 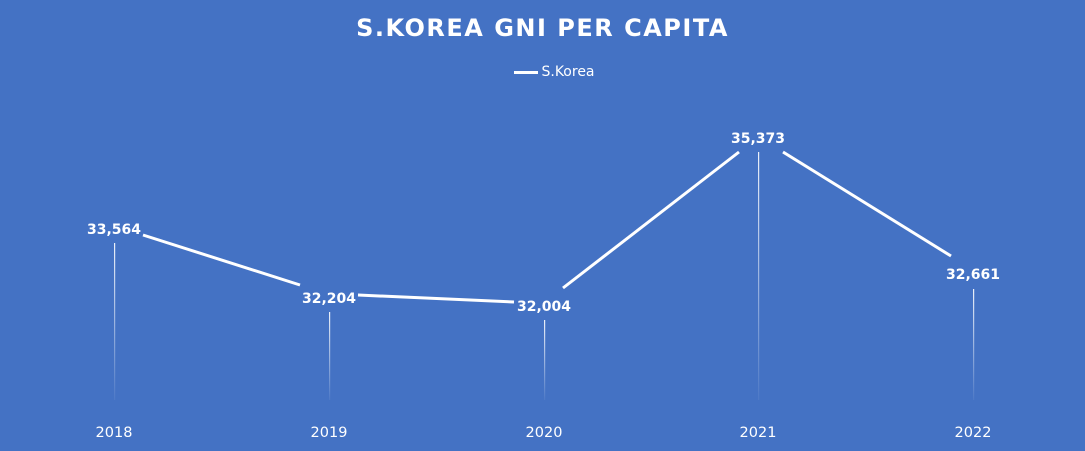 I want to click on data-label-2018: 33,564, so click(x=114, y=230).